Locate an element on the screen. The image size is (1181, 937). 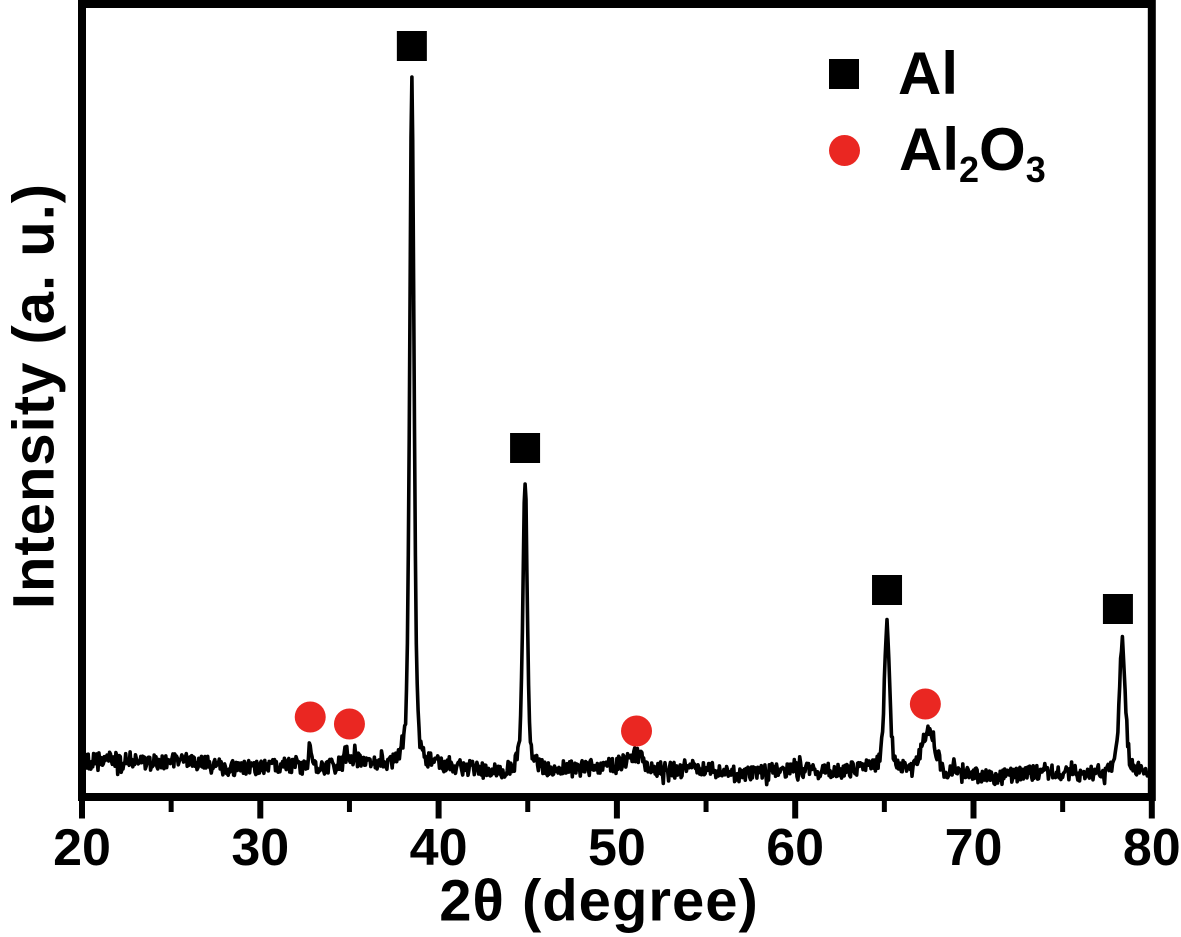
x-tick-label-80: 80 is located at coordinates (1151, 848).